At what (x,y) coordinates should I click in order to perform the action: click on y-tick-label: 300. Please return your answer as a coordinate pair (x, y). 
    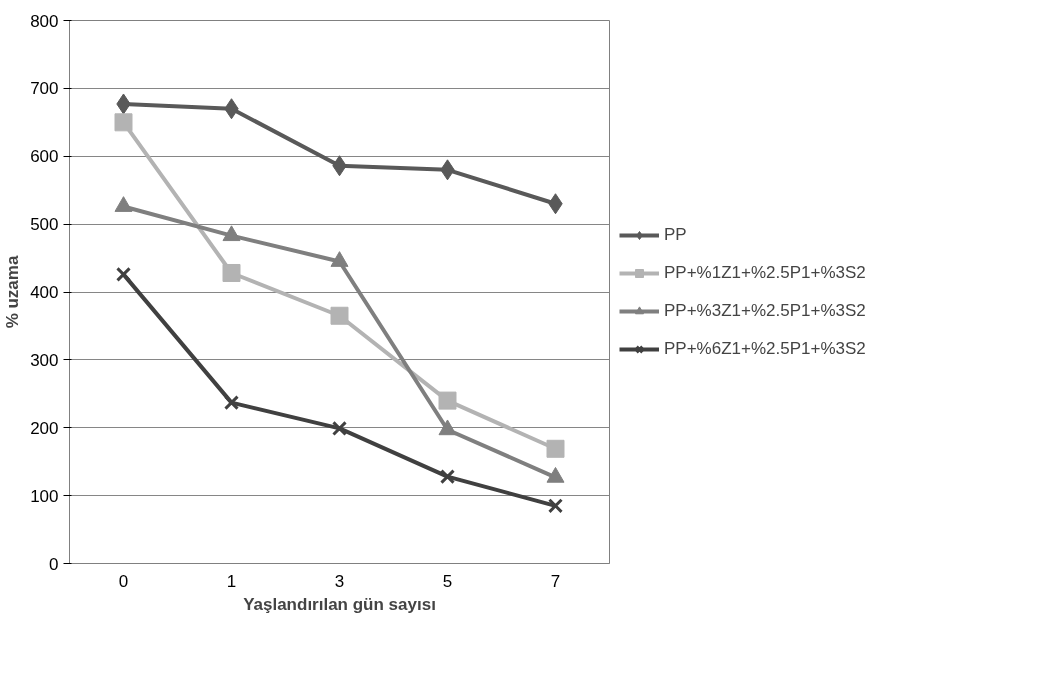
    Looking at the image, I should click on (44, 360).